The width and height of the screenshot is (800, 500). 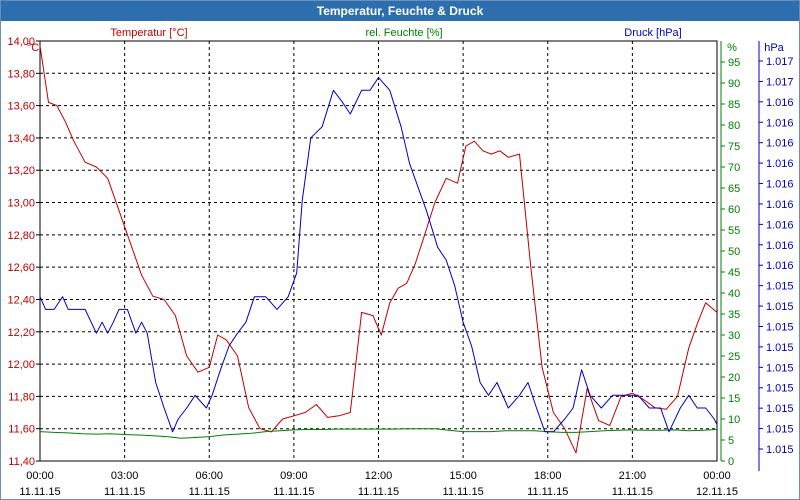 What do you see at coordinates (734, 147) in the screenshot?
I see `humidity-tick-label: 75` at bounding box center [734, 147].